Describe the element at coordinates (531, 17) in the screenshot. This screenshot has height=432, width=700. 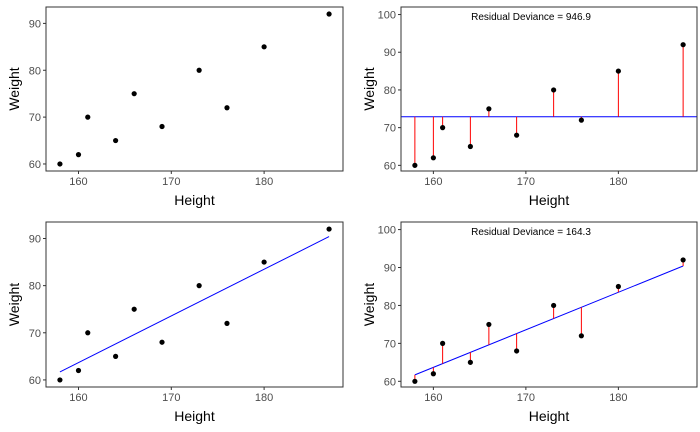
I see `residual-deviance-label: Residual Deviance = 946.9` at that location.